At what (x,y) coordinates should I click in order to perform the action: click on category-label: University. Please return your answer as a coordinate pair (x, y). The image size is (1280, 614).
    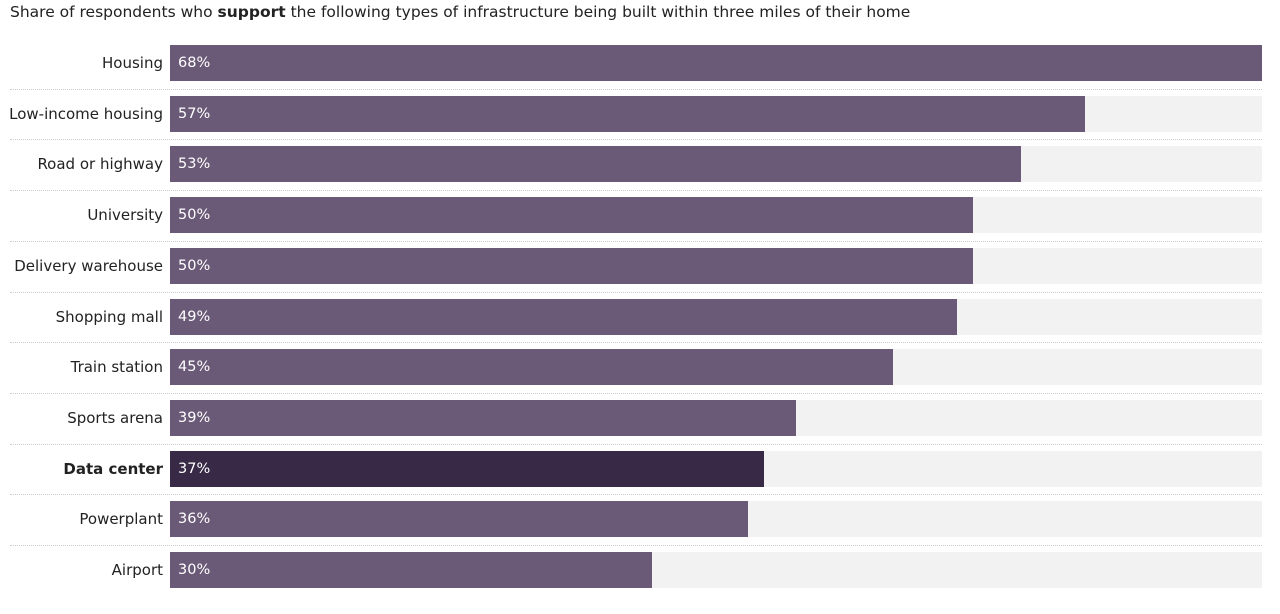
    Looking at the image, I should click on (125, 215).